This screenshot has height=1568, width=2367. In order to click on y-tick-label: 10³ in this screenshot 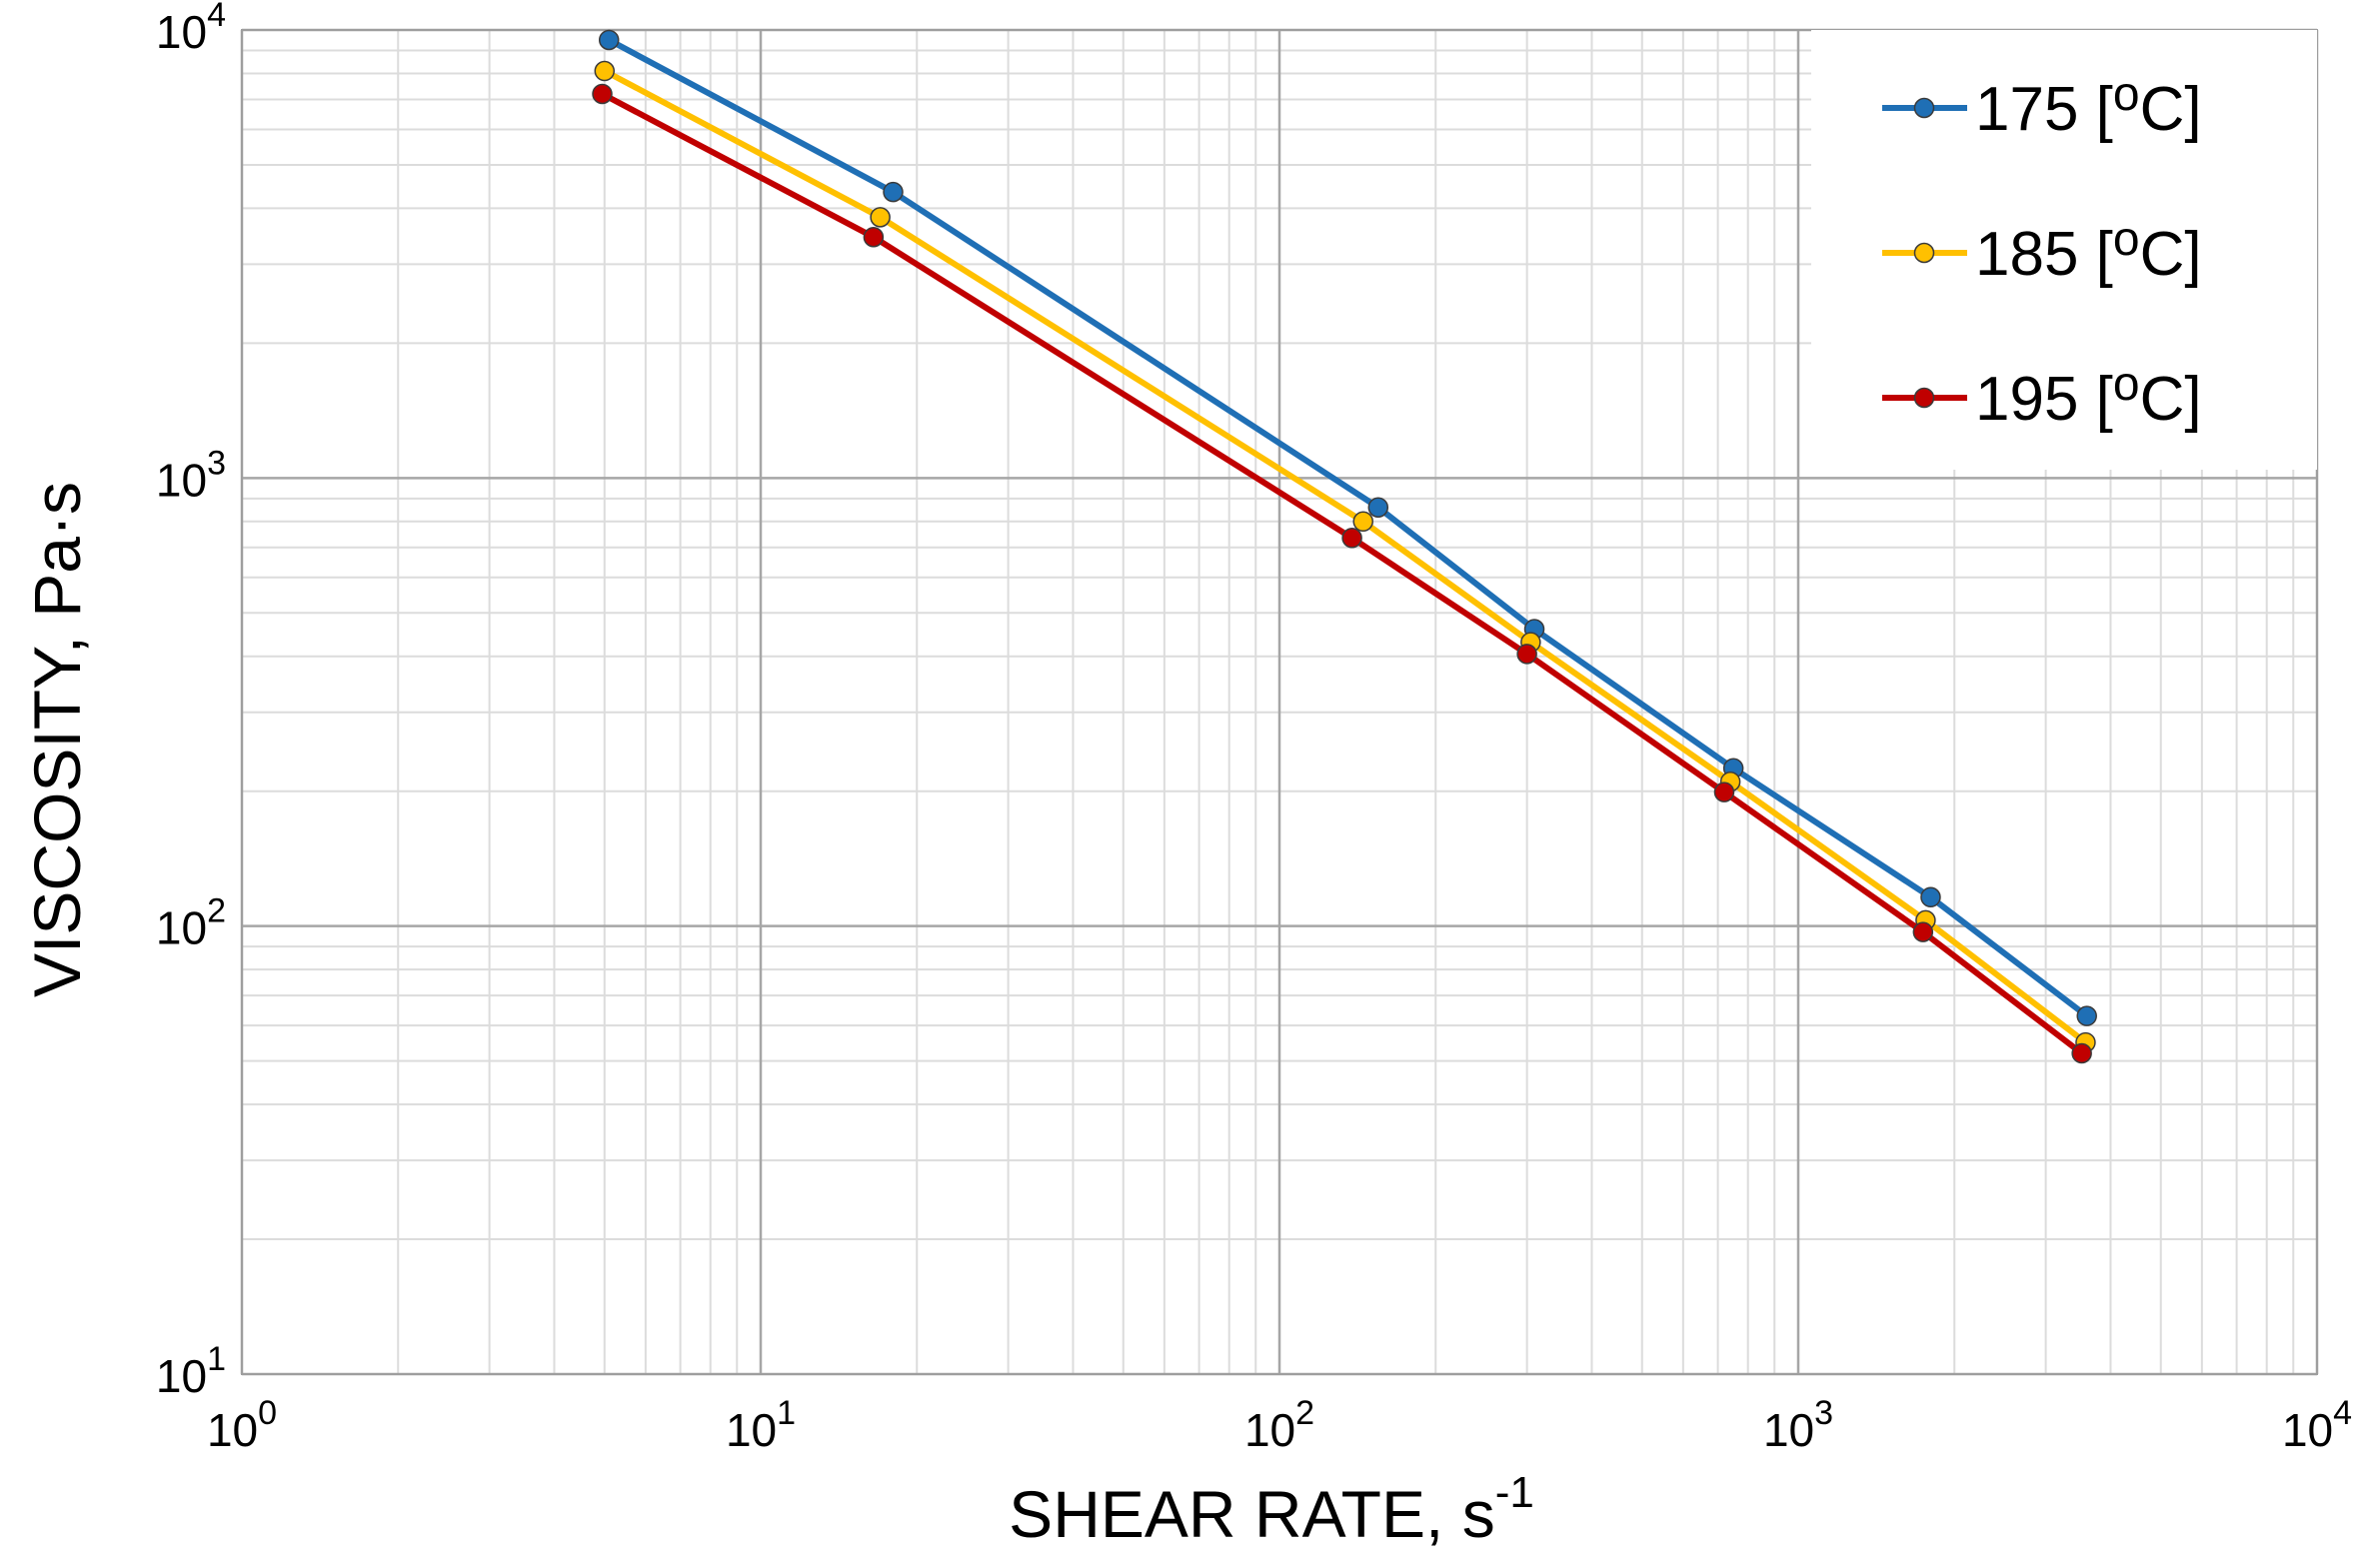, I will do `click(191, 475)`.